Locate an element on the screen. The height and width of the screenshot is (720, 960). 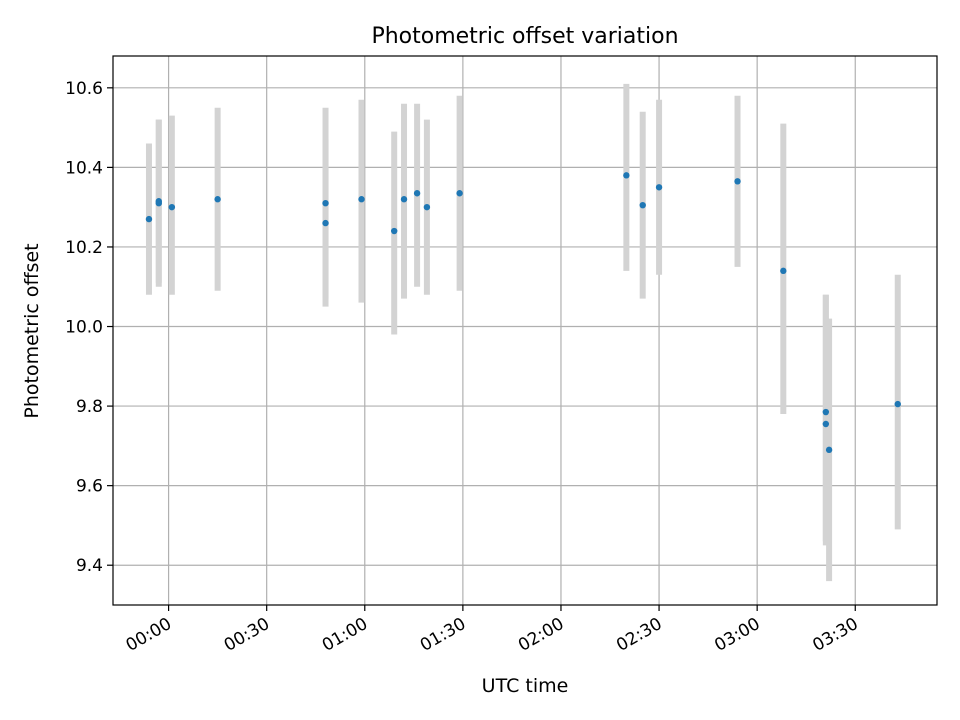
y-tick-label: 9.4 is located at coordinates (89, 566).